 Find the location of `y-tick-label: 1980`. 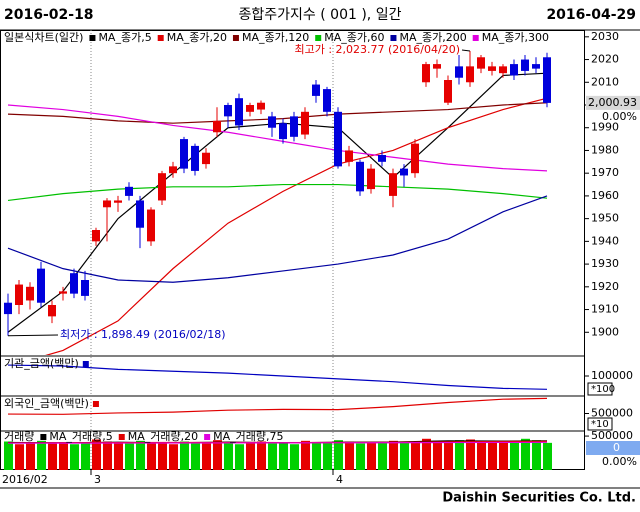

y-tick-label: 1980 is located at coordinates (605, 149).